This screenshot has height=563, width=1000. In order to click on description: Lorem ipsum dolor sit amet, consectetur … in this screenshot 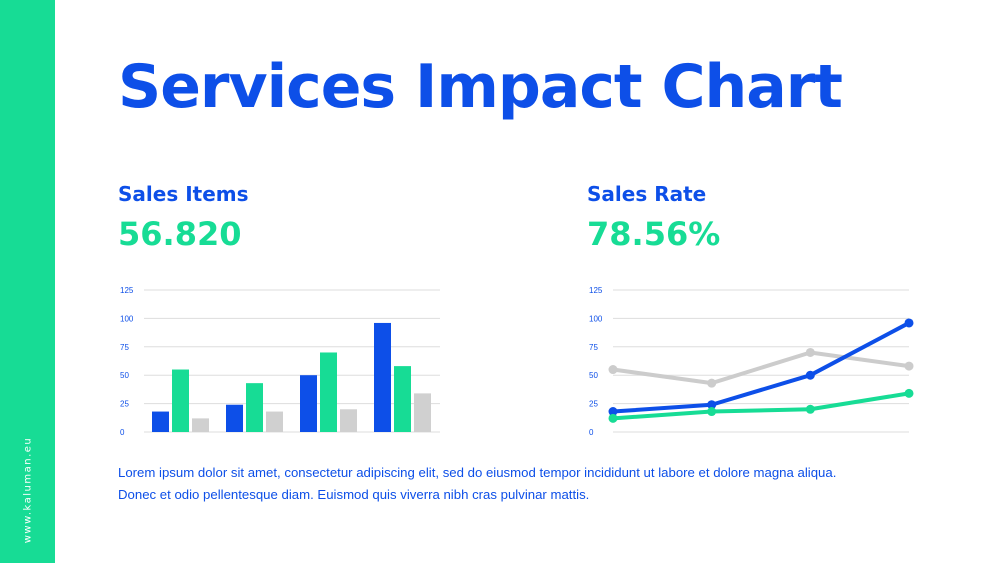, I will do `click(528, 484)`.